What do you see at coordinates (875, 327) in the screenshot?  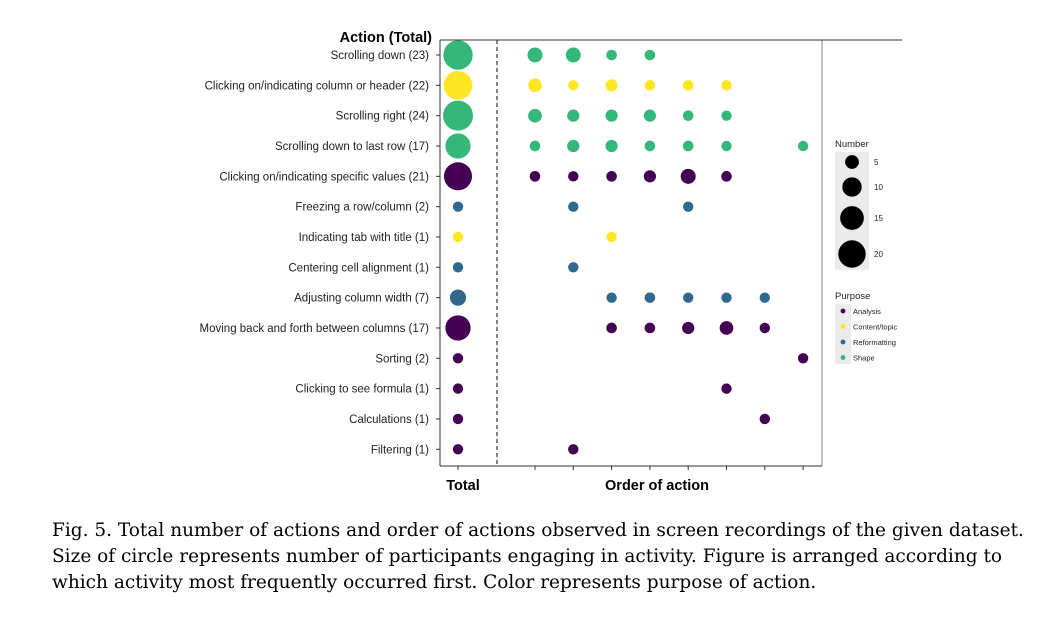 I see `purpose-legend-label: Content/topic` at bounding box center [875, 327].